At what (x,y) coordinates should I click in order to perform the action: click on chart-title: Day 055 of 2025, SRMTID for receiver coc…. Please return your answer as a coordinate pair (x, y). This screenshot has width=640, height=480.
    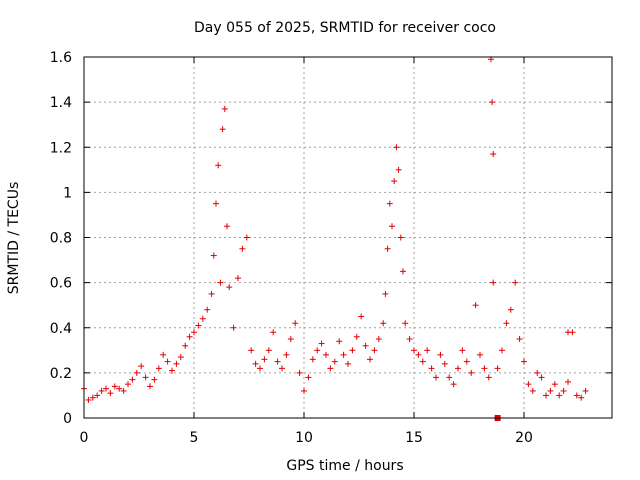
    Looking at the image, I should click on (345, 28).